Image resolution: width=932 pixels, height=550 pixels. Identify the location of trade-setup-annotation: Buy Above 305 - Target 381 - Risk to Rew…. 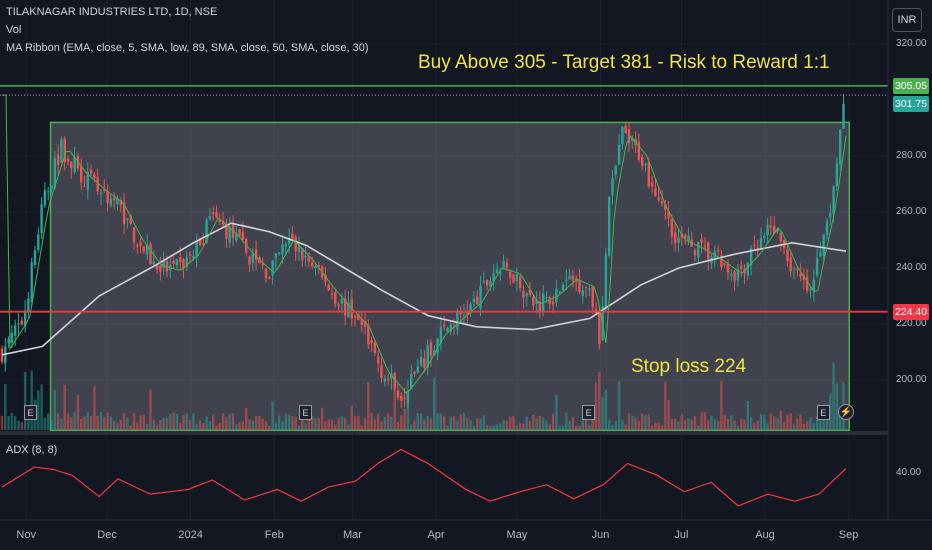
(624, 62).